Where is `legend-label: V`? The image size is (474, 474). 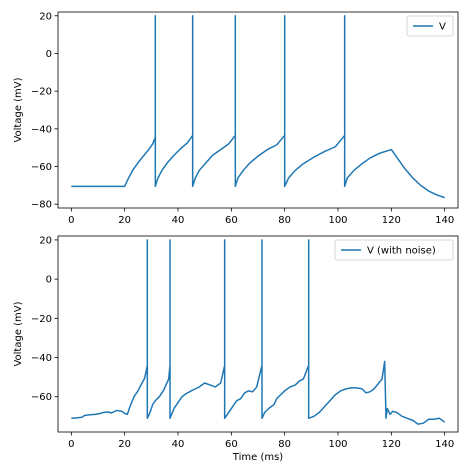 legend-label: V is located at coordinates (442, 27).